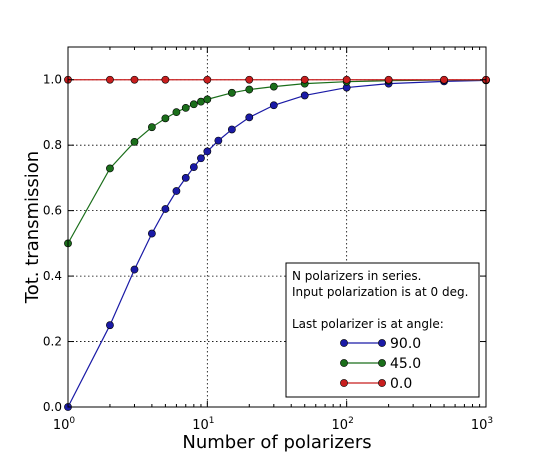 The height and width of the screenshot is (474, 540). What do you see at coordinates (64, 424) in the screenshot?
I see `x-tick-label: 10⁰` at bounding box center [64, 424].